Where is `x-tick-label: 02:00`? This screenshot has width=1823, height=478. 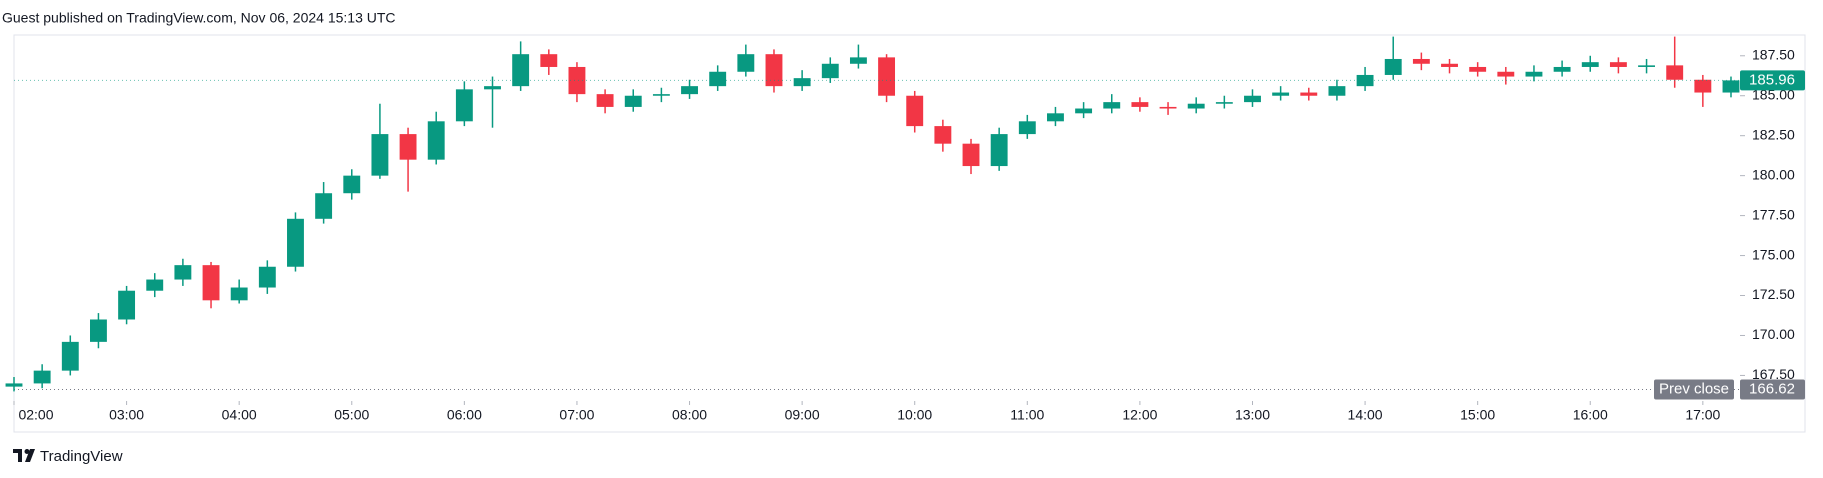 x-tick-label: 02:00 is located at coordinates (35, 415).